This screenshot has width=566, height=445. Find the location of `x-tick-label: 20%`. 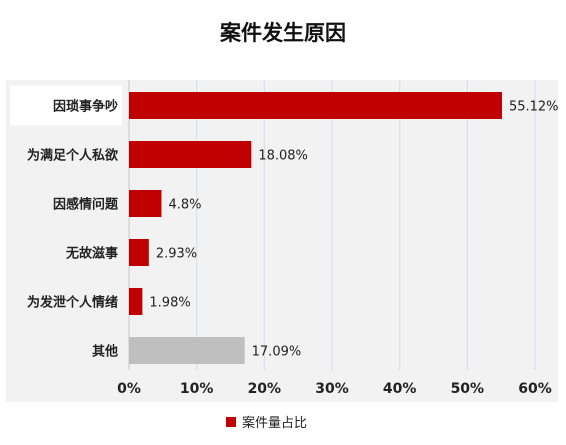

x-tick-label: 20% is located at coordinates (265, 389).